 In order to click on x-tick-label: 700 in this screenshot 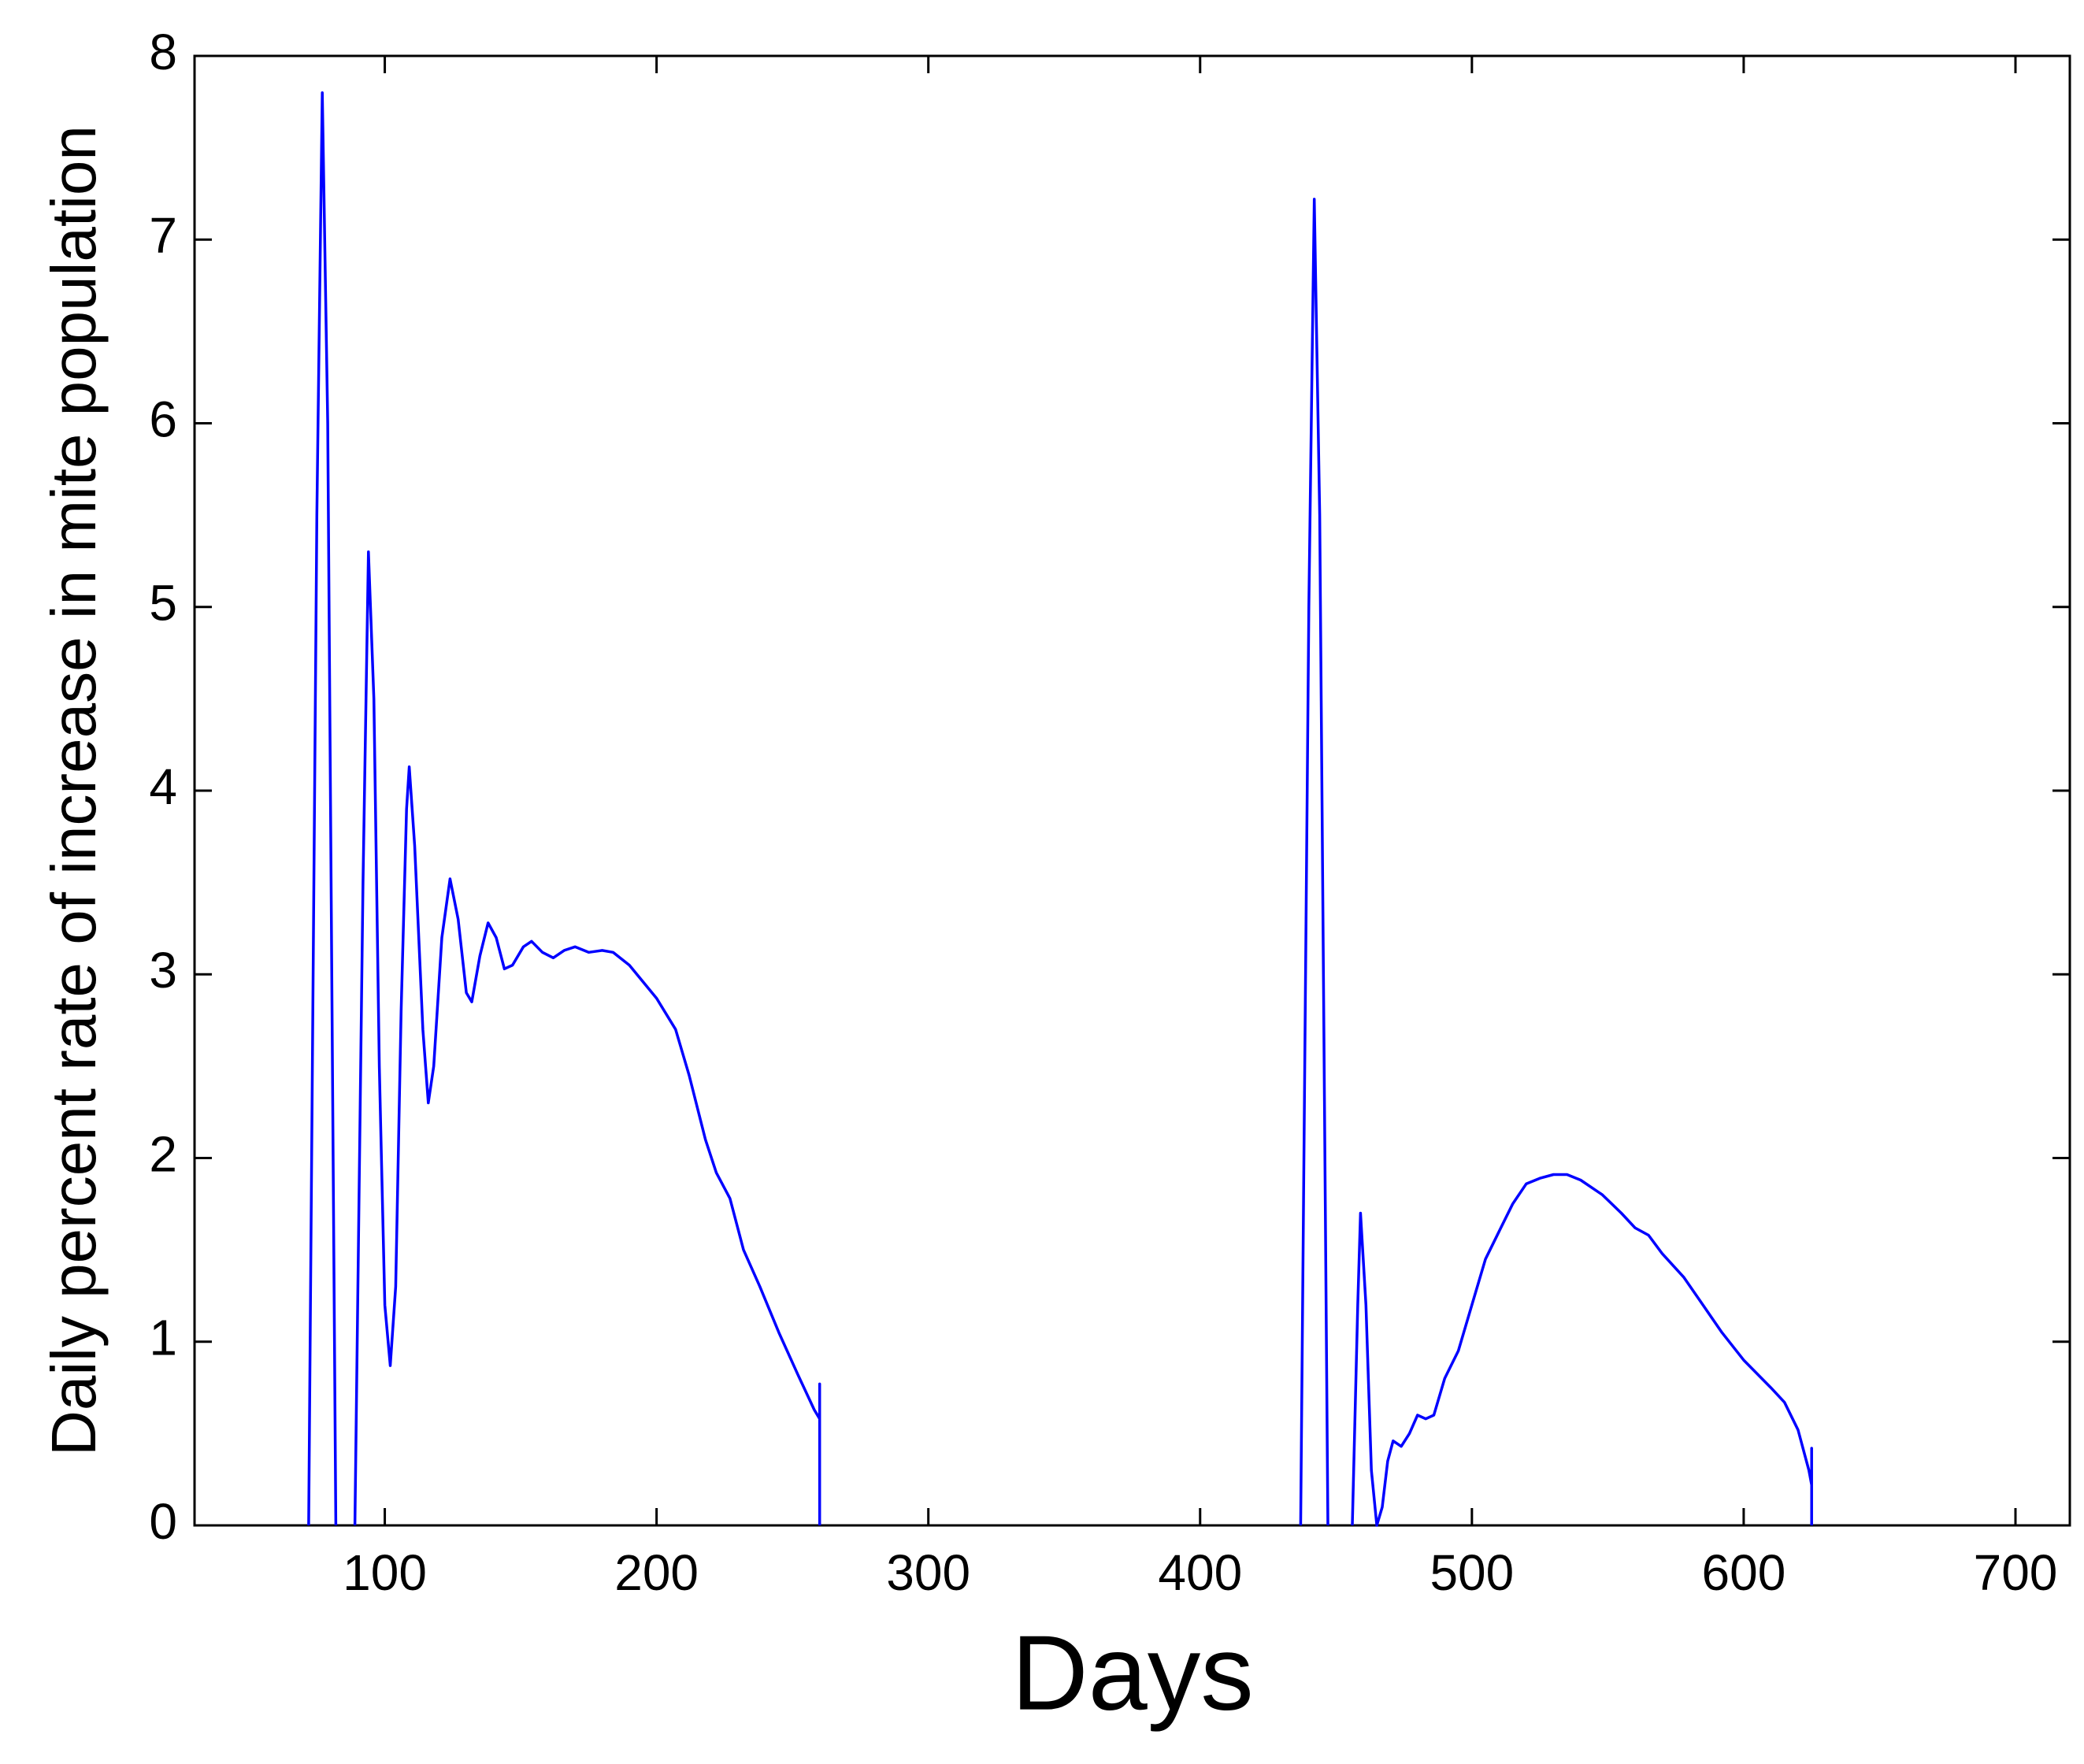, I will do `click(2016, 1572)`.